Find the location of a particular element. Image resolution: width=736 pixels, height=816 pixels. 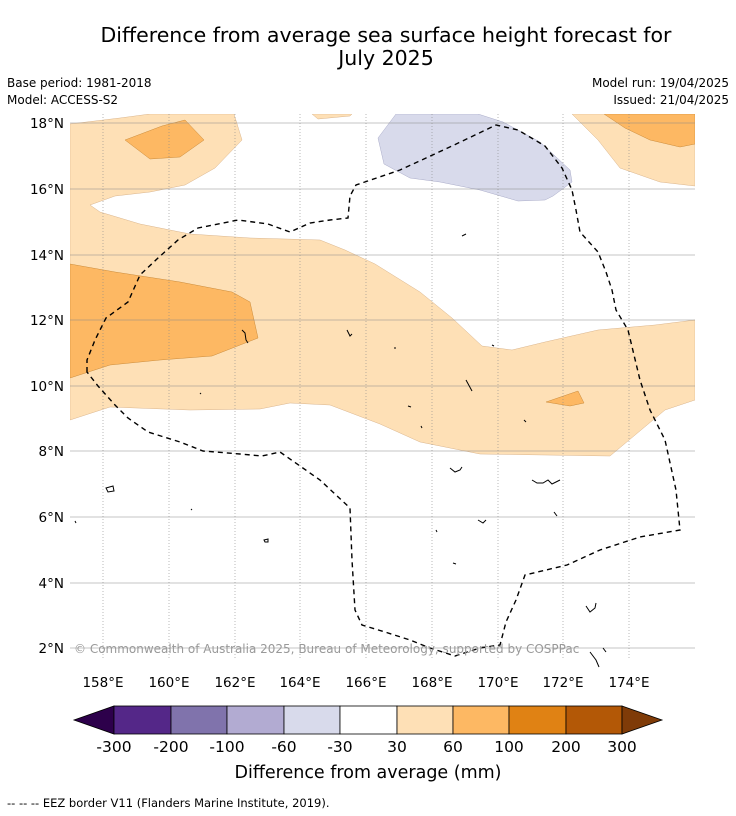

lon-tick-label: 160°E is located at coordinates (168, 683).